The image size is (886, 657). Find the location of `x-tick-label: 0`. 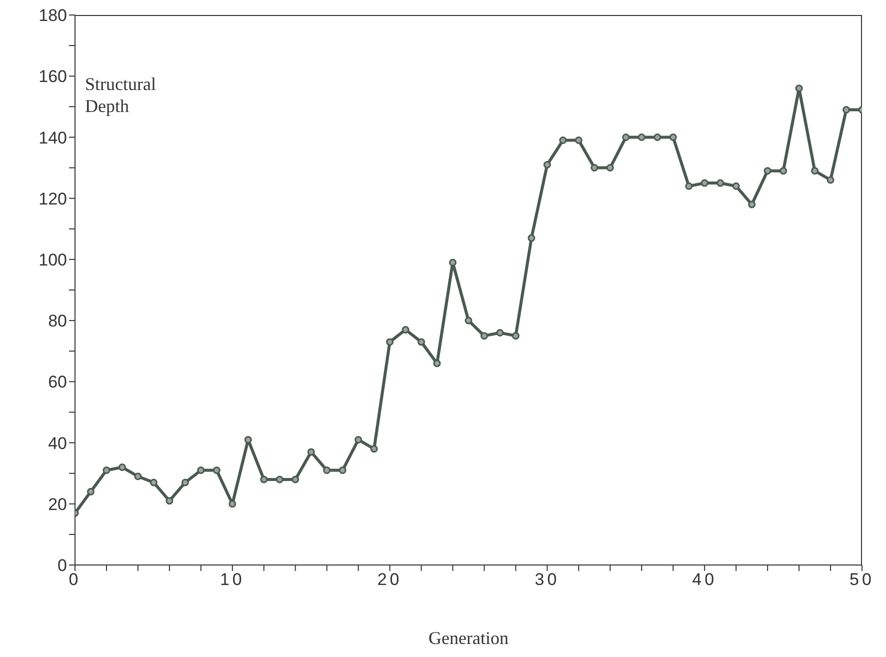

x-tick-label: 0 is located at coordinates (75, 580).